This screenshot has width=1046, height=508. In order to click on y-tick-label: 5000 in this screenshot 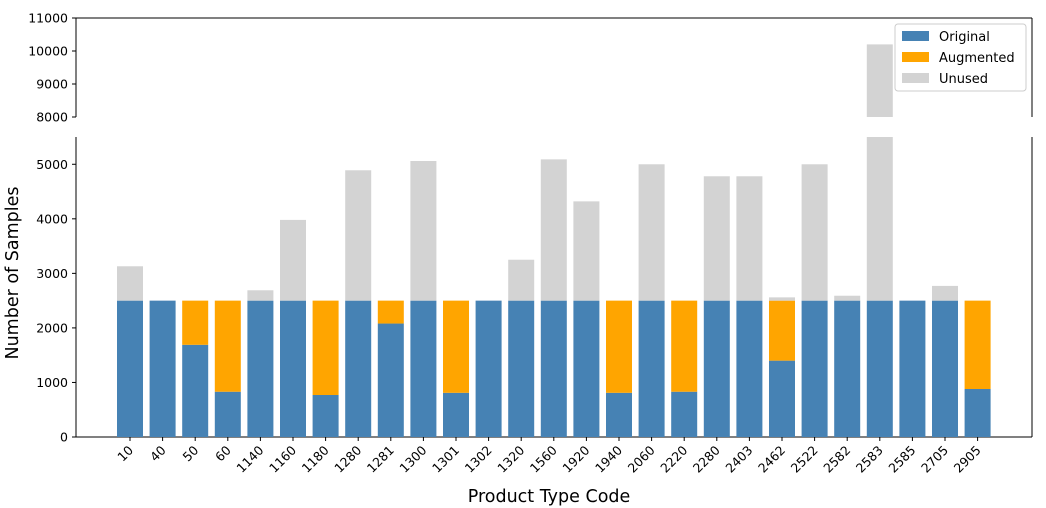, I will do `click(52, 164)`.